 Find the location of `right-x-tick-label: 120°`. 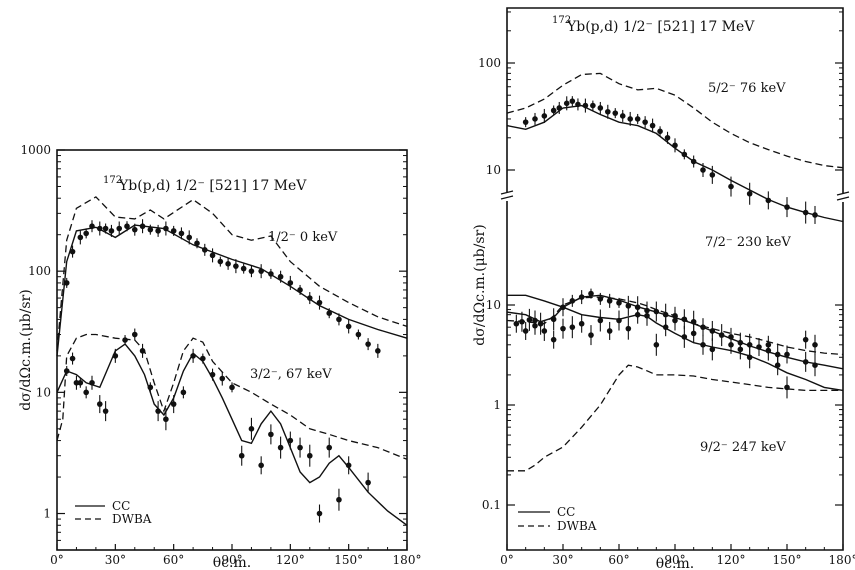

right-x-tick-label: 120° is located at coordinates (731, 560).